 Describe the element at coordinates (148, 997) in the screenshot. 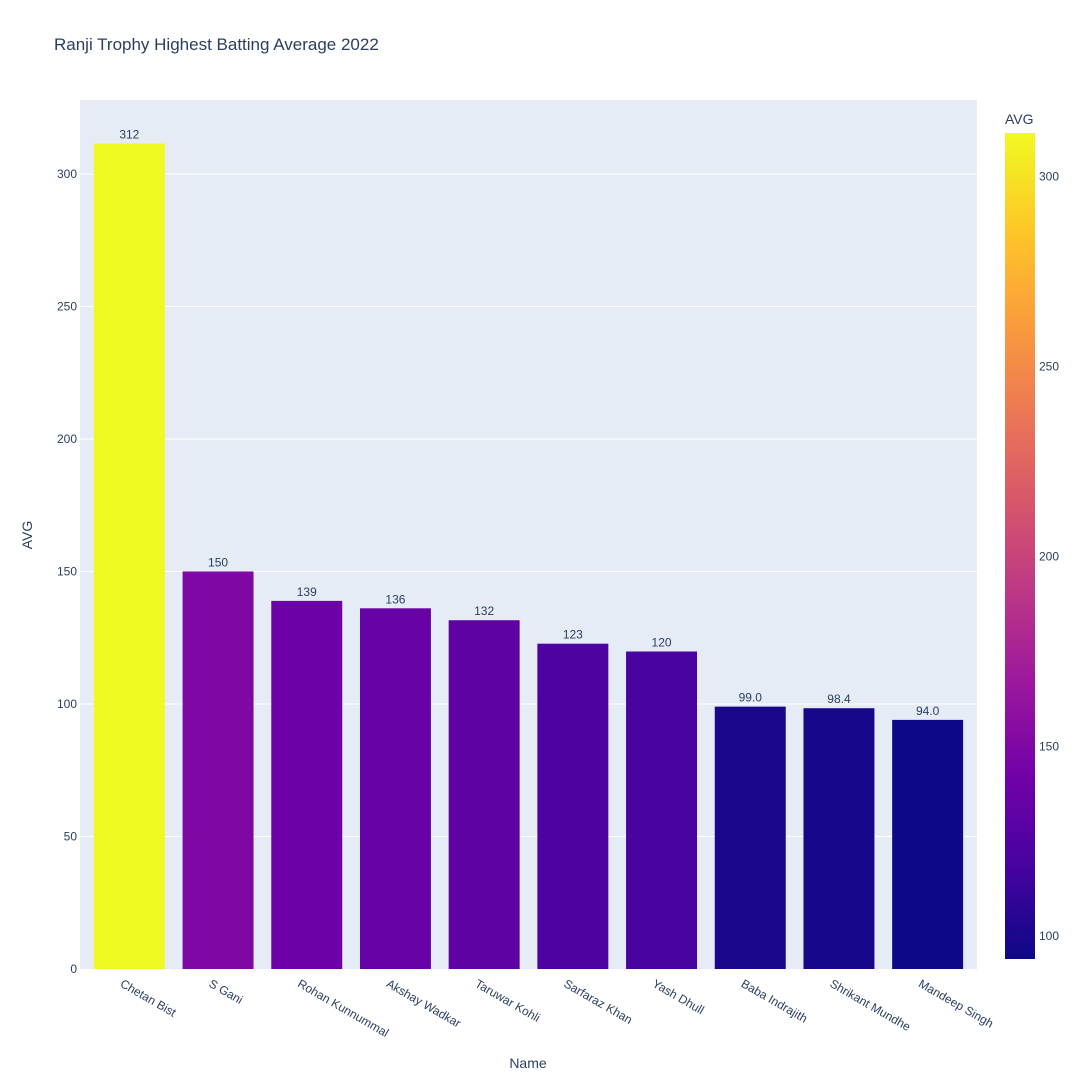

I see `x-tick-label: Chetan Bist` at that location.